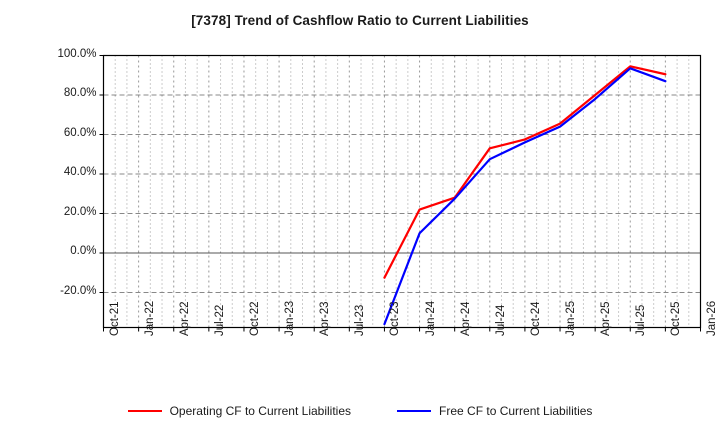 This screenshot has height=440, width=720. What do you see at coordinates (254, 318) in the screenshot?
I see `x-axis-tick-label: Oct-22` at bounding box center [254, 318].